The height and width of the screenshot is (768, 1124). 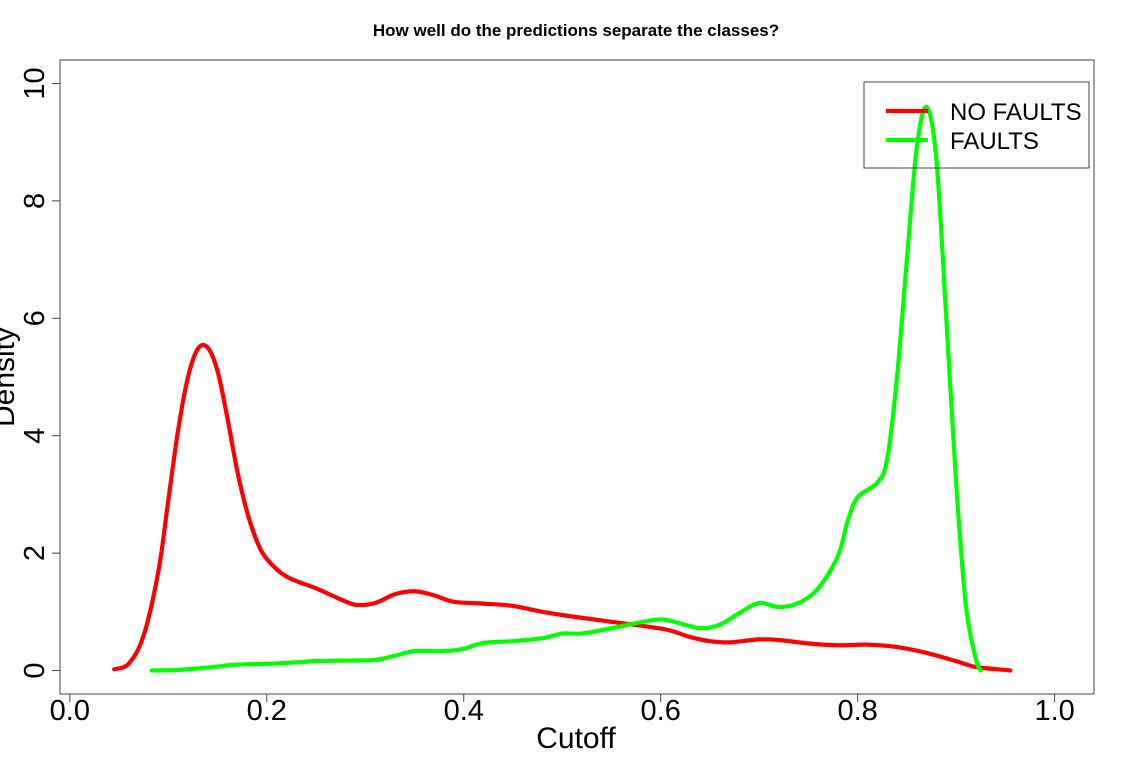 I want to click on legend-box, so click(x=976, y=125).